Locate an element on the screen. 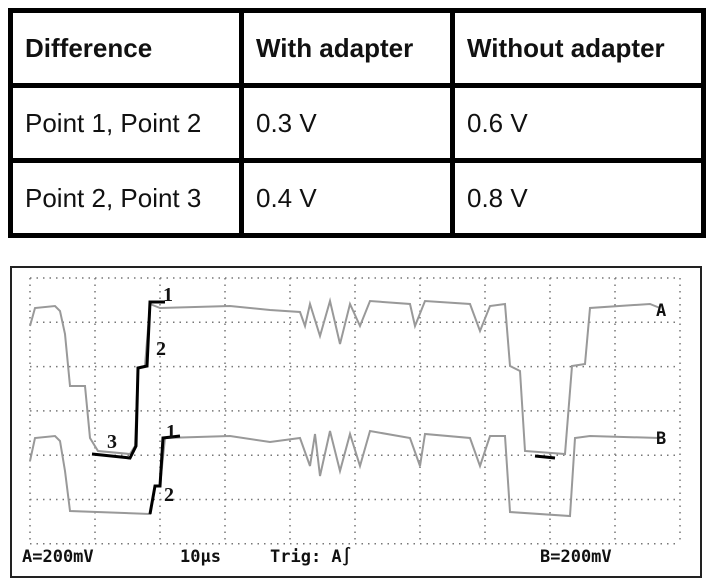 The height and width of the screenshot is (583, 714). table-row: Point 2, Point 3 0.4 V 0.8 V is located at coordinates (357, 198).